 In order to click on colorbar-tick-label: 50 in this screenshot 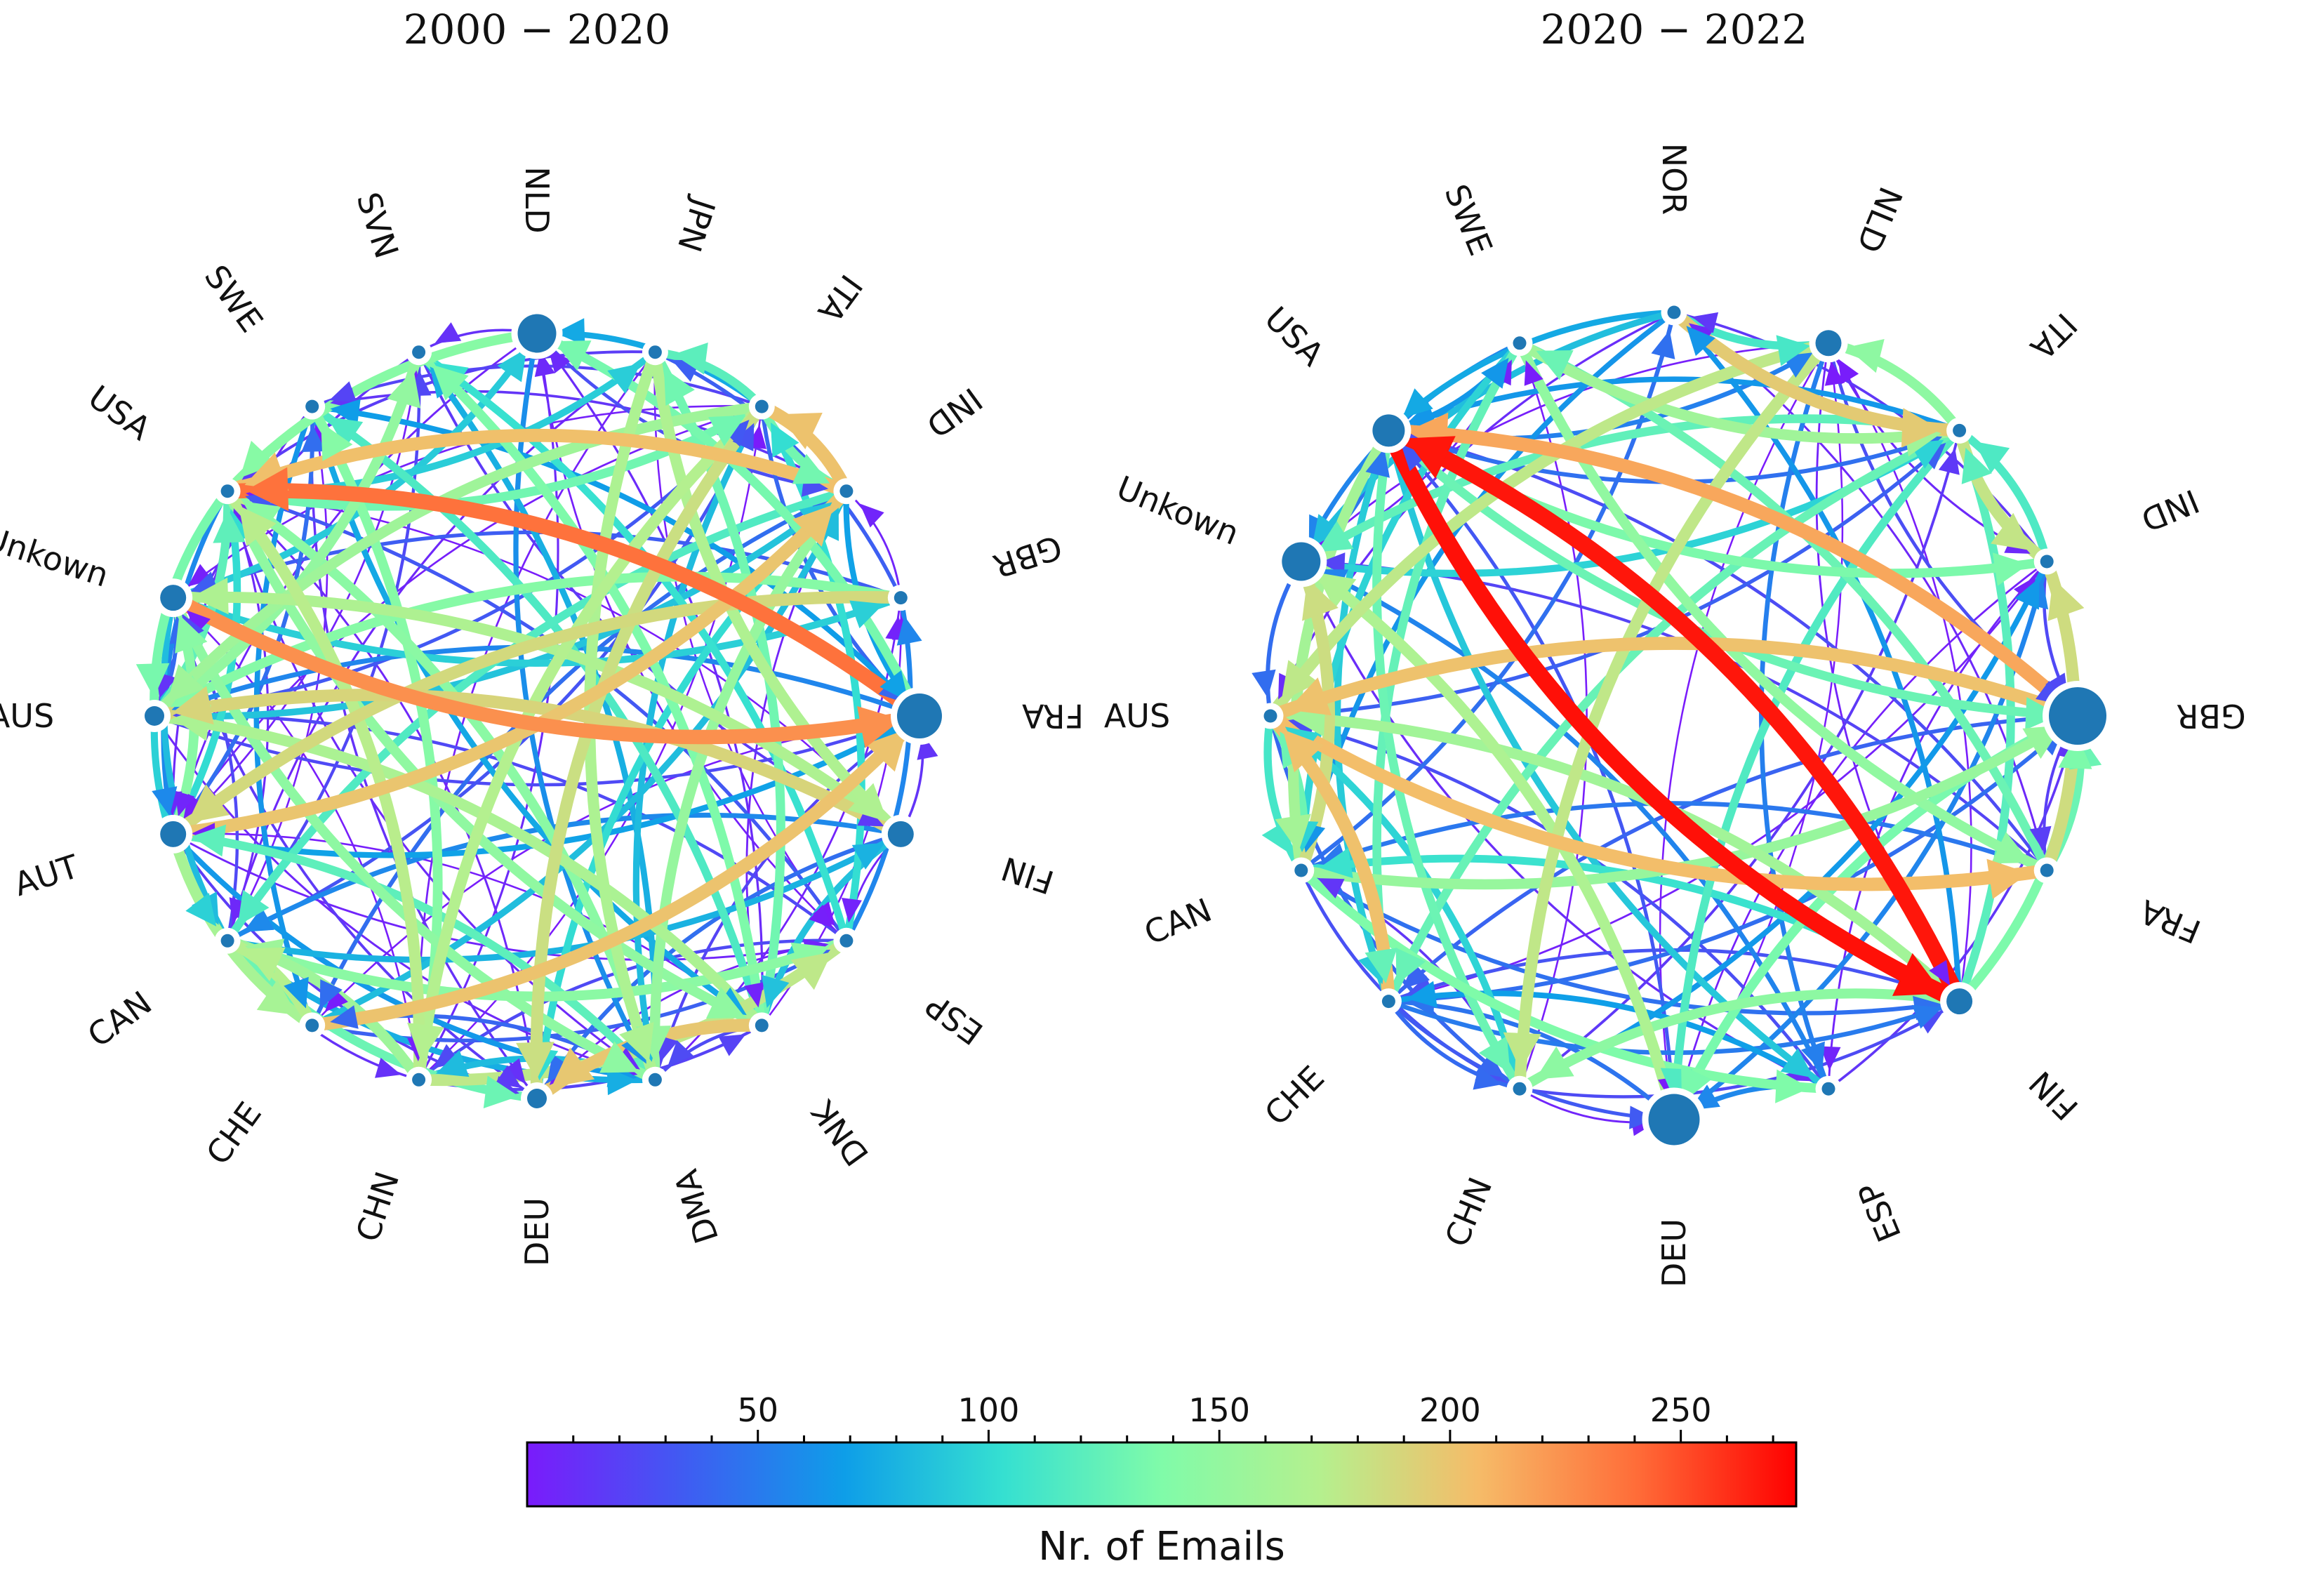, I will do `click(757, 1410)`.